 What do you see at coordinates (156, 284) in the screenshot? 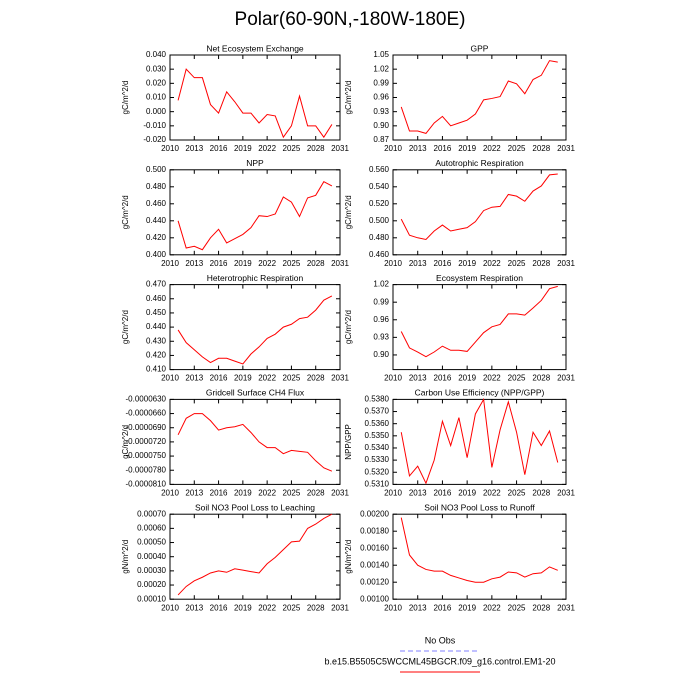
I see `y-tick-label: 0.470` at bounding box center [156, 284].